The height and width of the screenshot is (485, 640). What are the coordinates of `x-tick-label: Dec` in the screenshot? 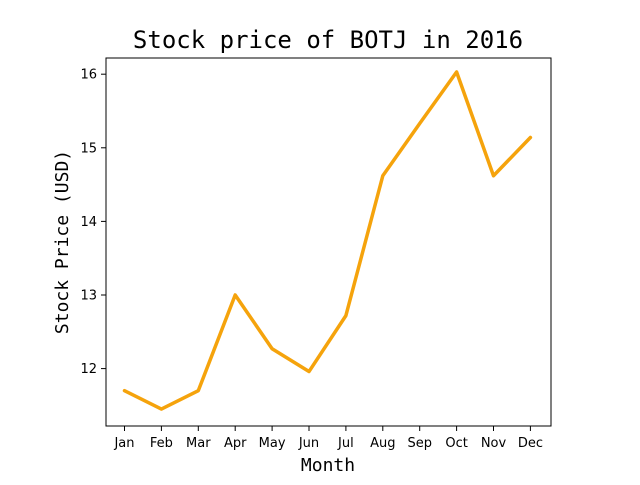 It's located at (530, 443).